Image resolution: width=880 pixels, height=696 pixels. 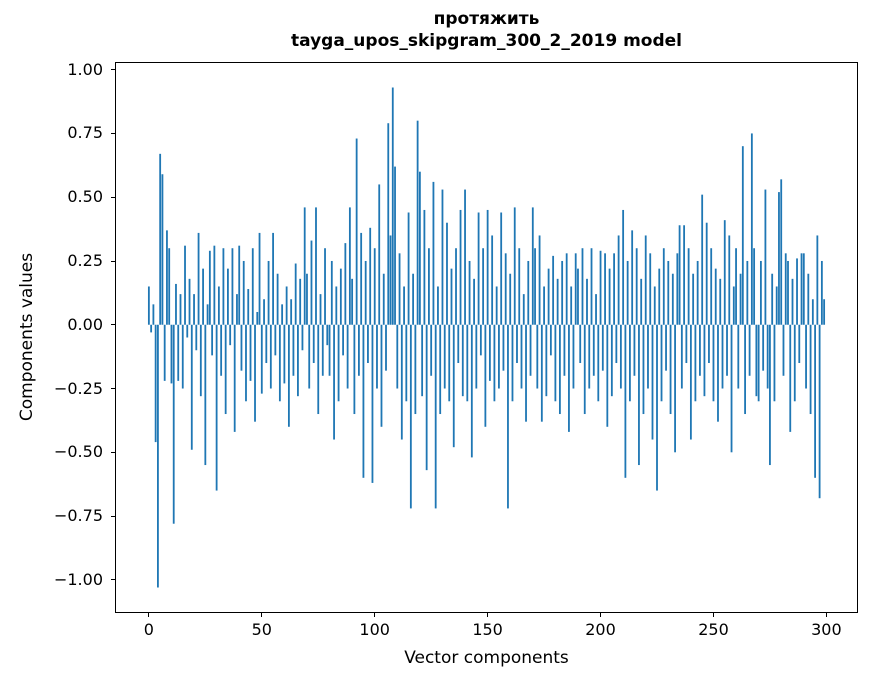 What do you see at coordinates (486, 19) in the screenshot?
I see `chart-title-line1: протяжить` at bounding box center [486, 19].